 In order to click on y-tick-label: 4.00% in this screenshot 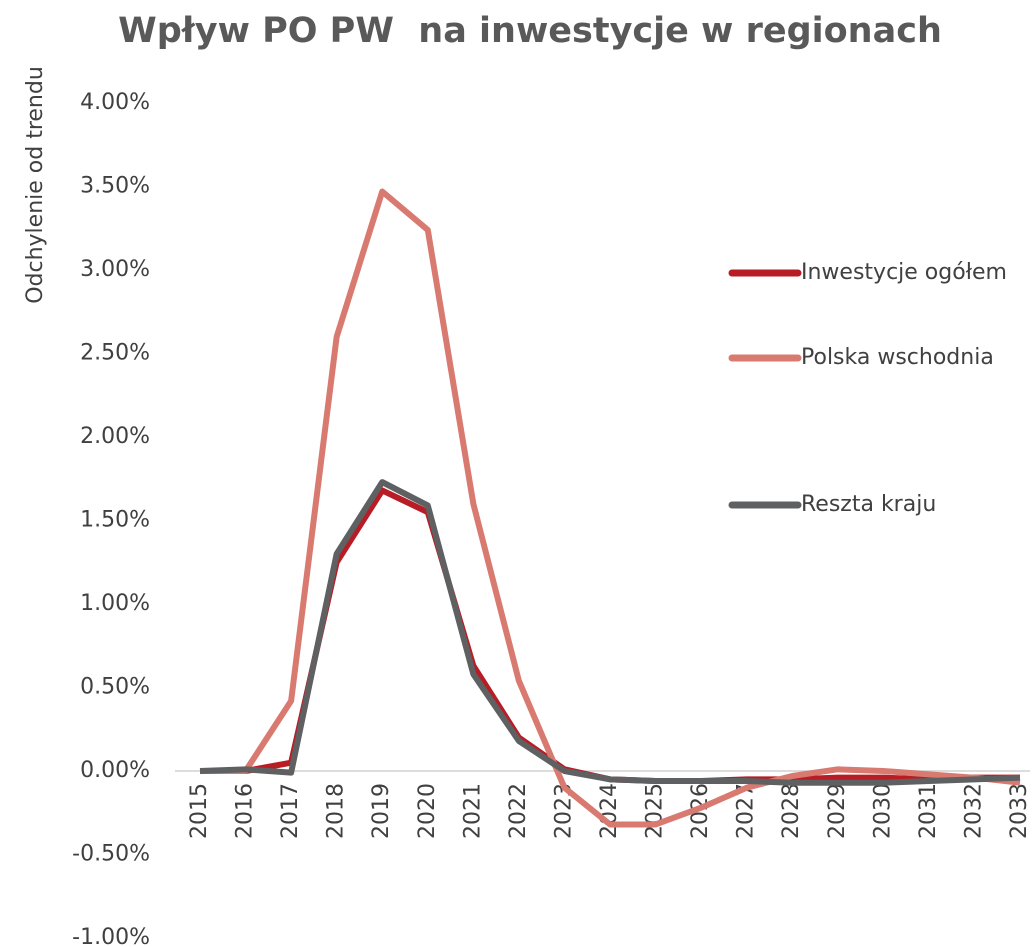, I will do `click(115, 102)`.